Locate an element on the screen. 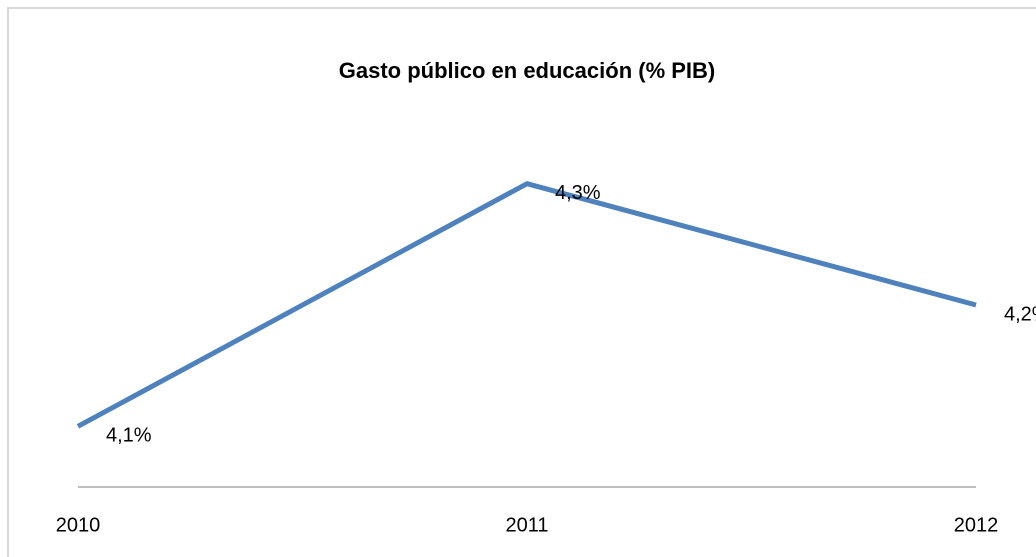  data-label: 4,1% is located at coordinates (129, 436).